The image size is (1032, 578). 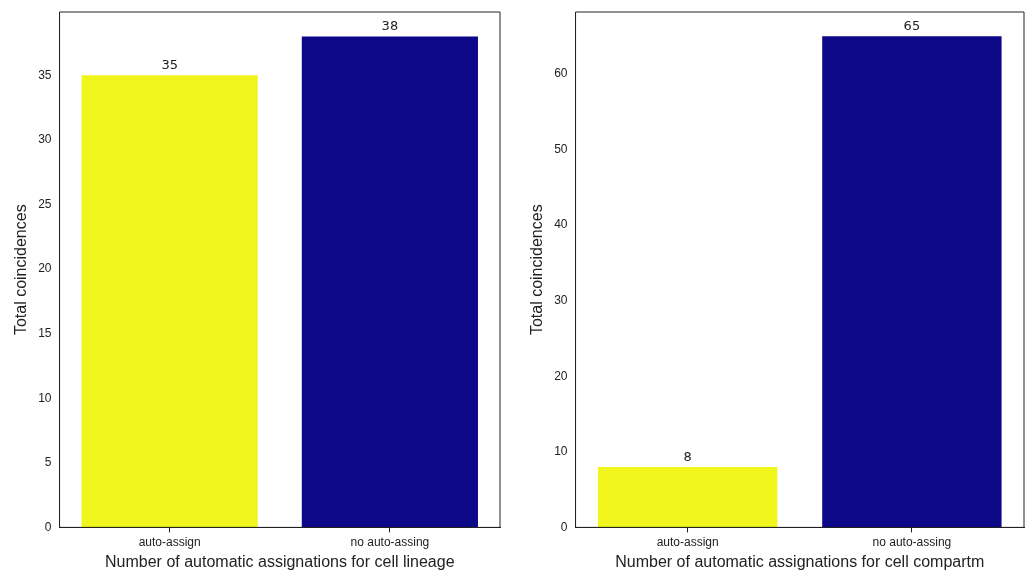 What do you see at coordinates (687, 456) in the screenshot?
I see `data-label: 8` at bounding box center [687, 456].